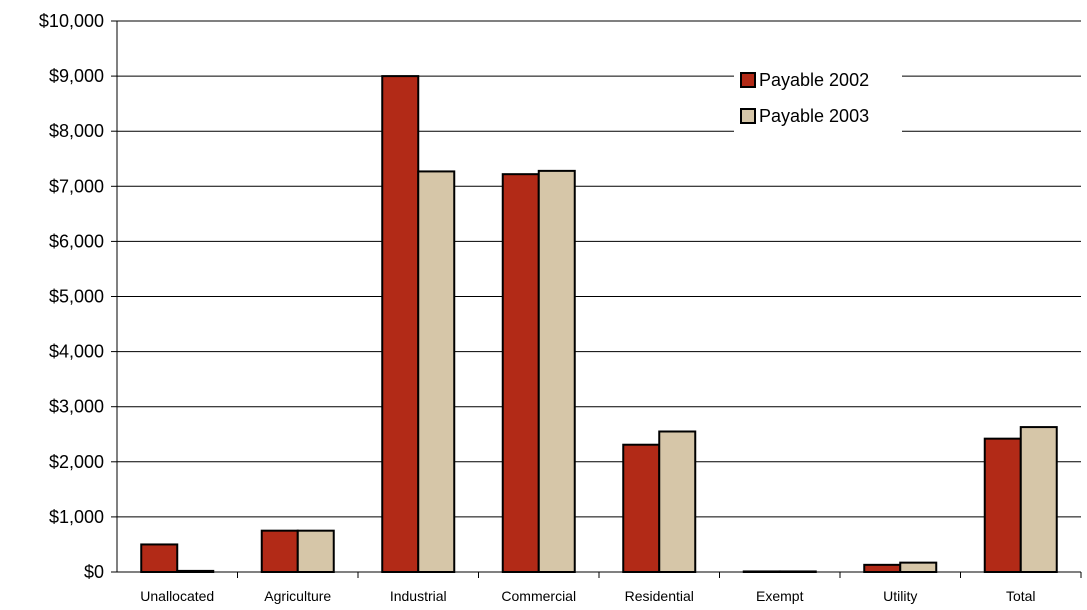  I want to click on x-category-label: Industrial, so click(418, 596).